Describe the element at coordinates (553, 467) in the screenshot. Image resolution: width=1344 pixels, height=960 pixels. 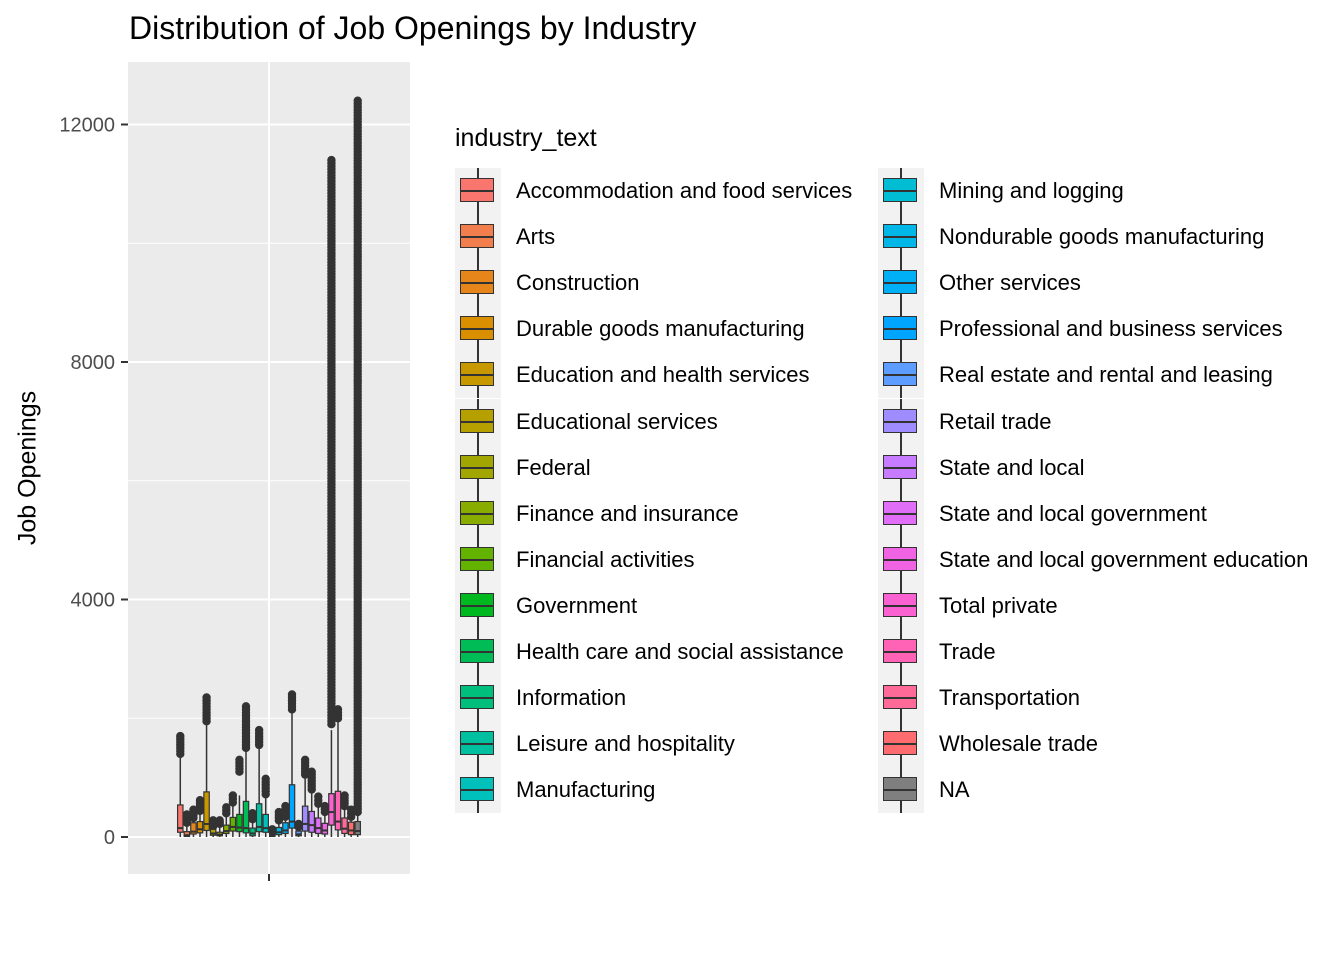
I see `legend-label: Federal` at that location.